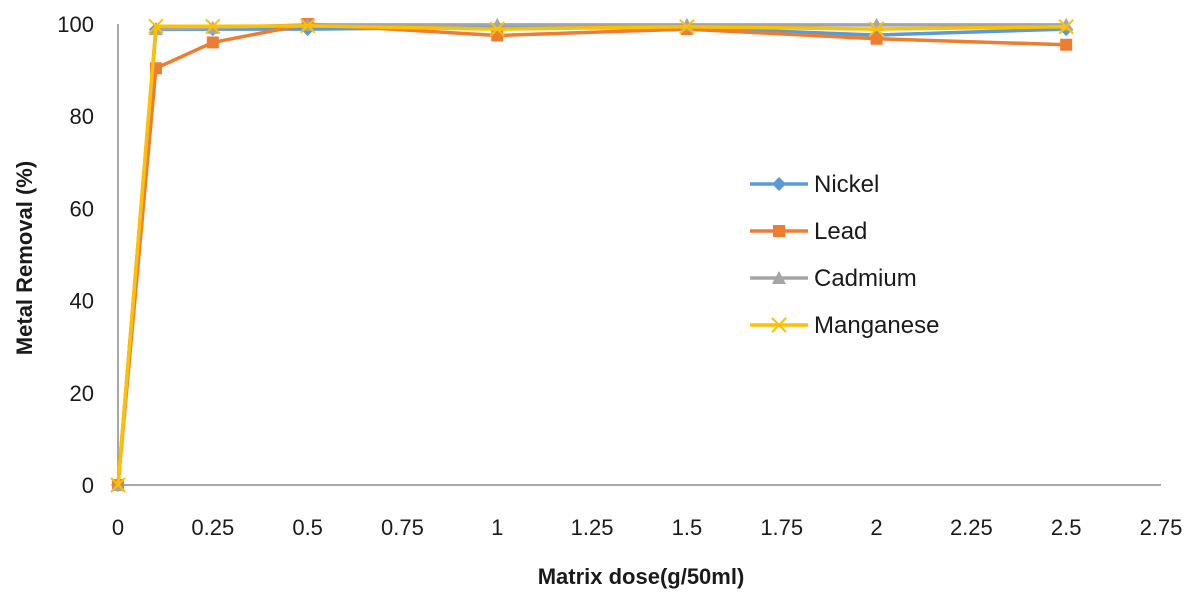  What do you see at coordinates (24, 258) in the screenshot?
I see `y-axis-title: Metal Removal (%)` at bounding box center [24, 258].